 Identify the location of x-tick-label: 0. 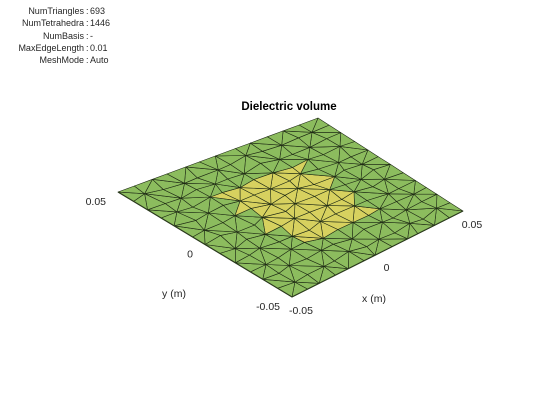
(387, 268).